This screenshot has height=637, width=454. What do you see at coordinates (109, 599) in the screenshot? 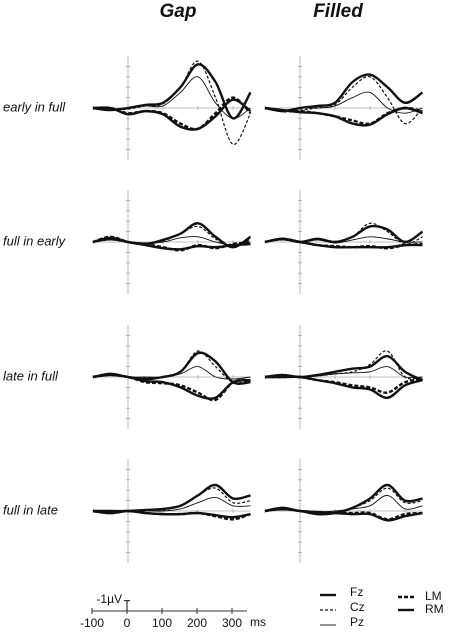
I see `scale-y-label: -1µV` at bounding box center [109, 599].